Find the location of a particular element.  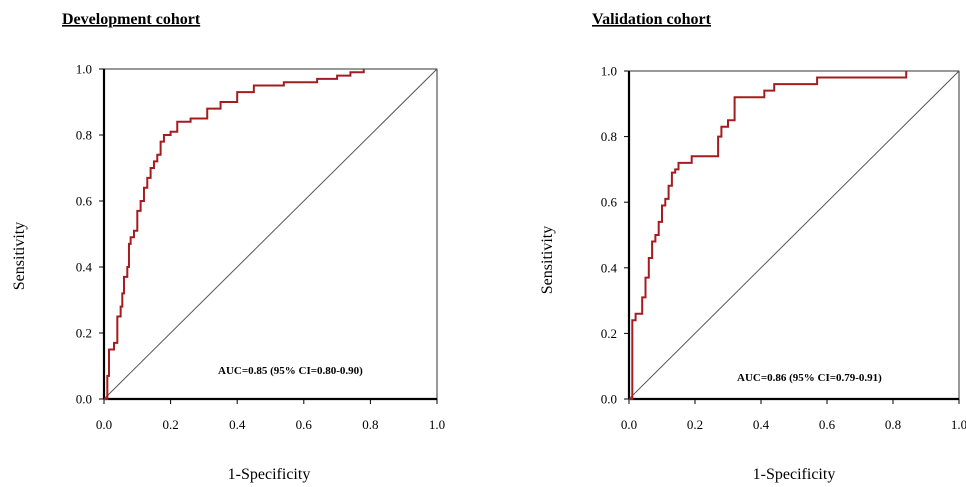

chart-title: Development cohort is located at coordinates (131, 19).